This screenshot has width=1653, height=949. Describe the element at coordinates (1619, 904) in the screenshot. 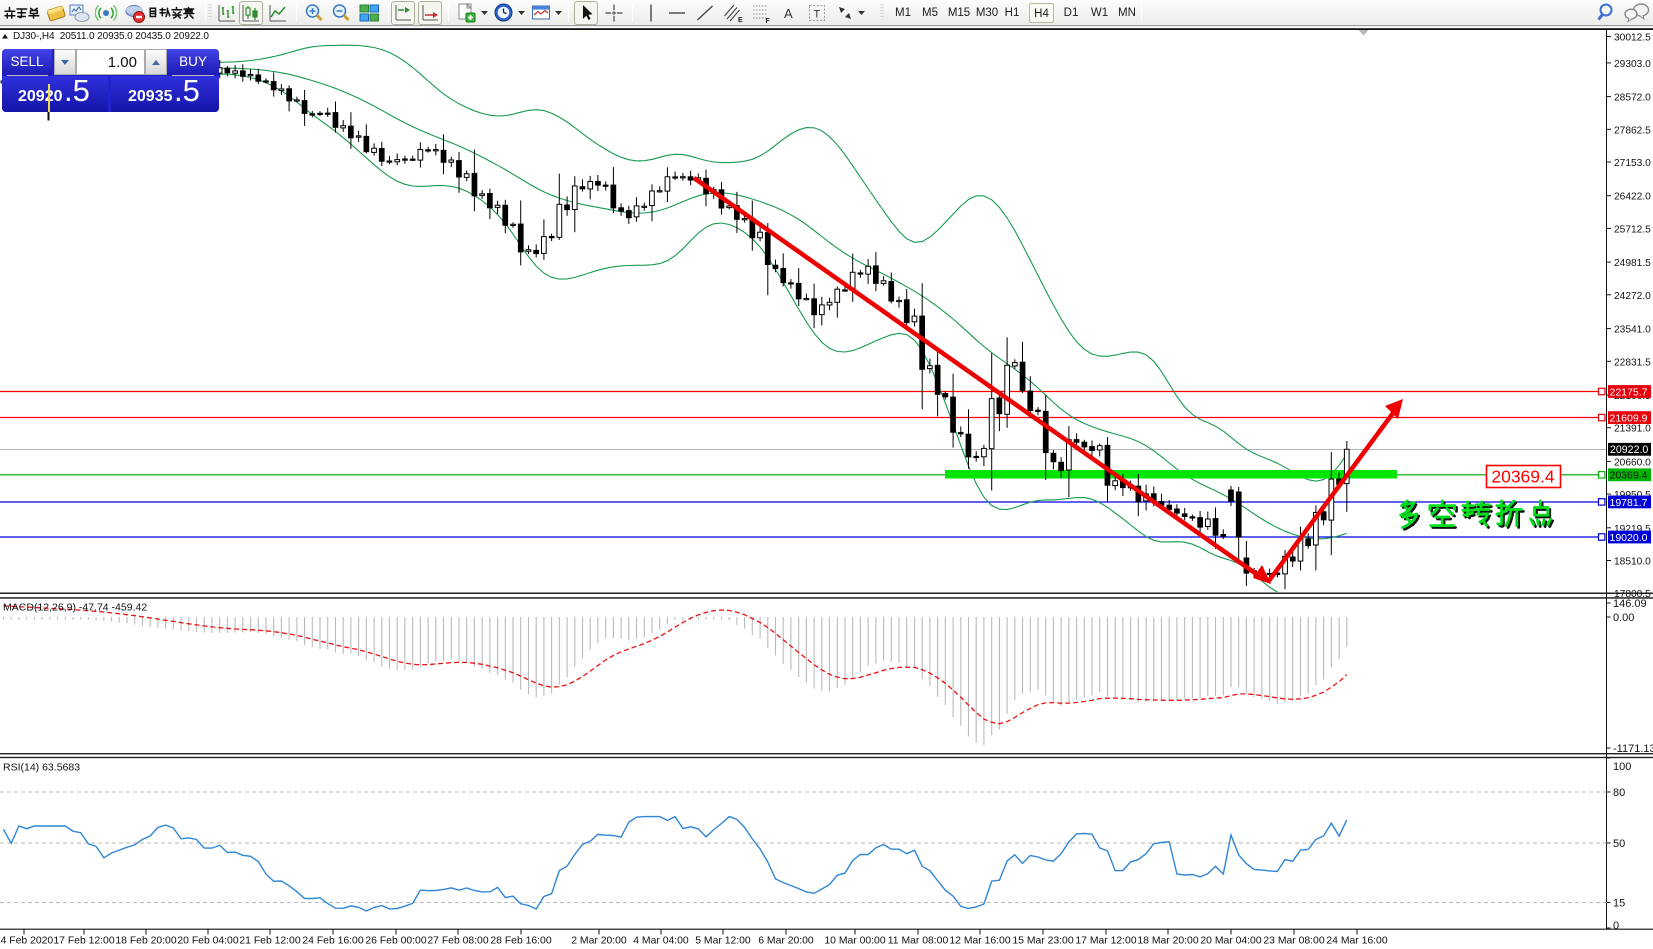

I see `svg-text: 15` at that location.